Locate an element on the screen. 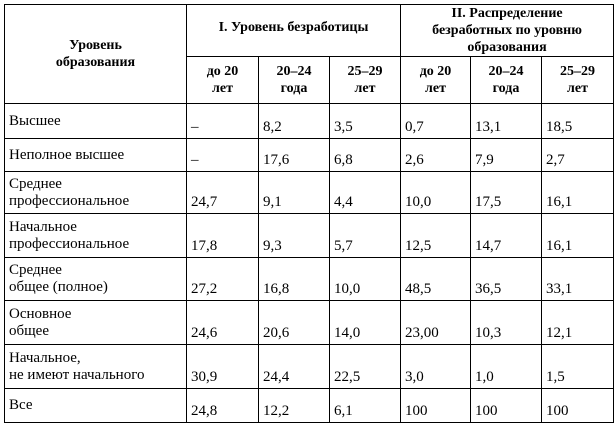 The height and width of the screenshot is (427, 616). cell: 12,5 is located at coordinates (436, 235).